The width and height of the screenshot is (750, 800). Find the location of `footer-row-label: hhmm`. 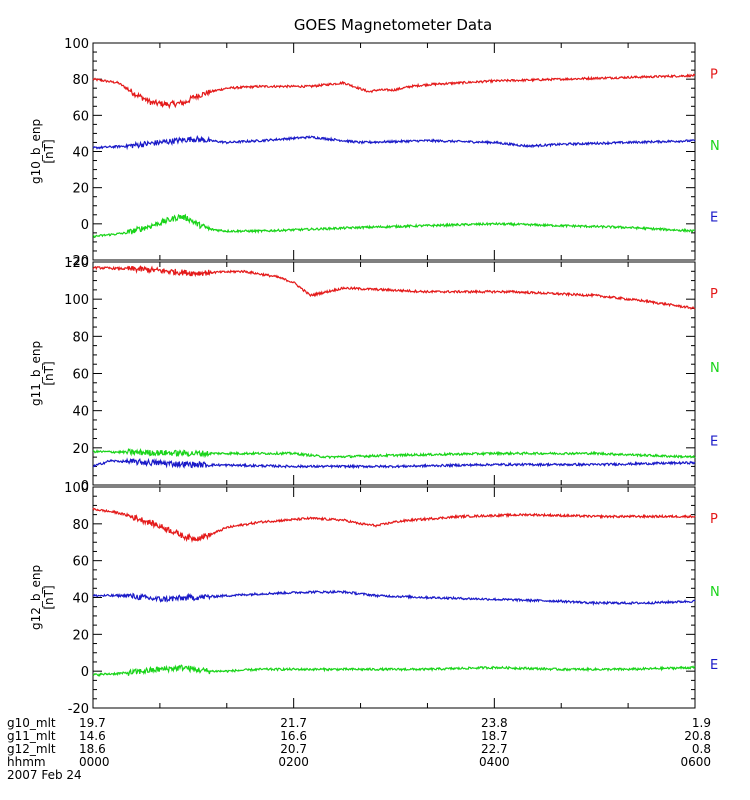

footer-row-label: hhmm is located at coordinates (26, 762).